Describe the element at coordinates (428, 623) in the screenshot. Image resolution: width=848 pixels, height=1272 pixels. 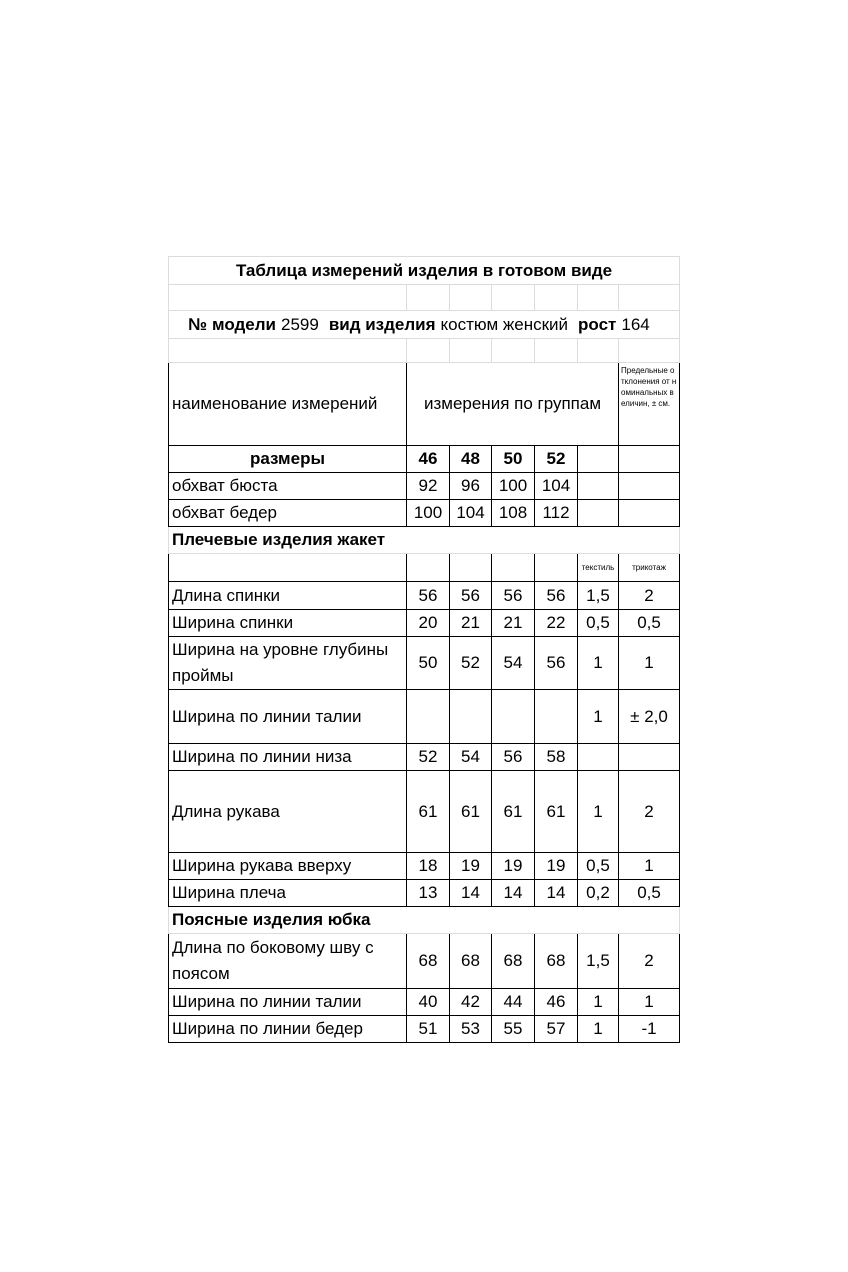
I see `value: 20` at that location.